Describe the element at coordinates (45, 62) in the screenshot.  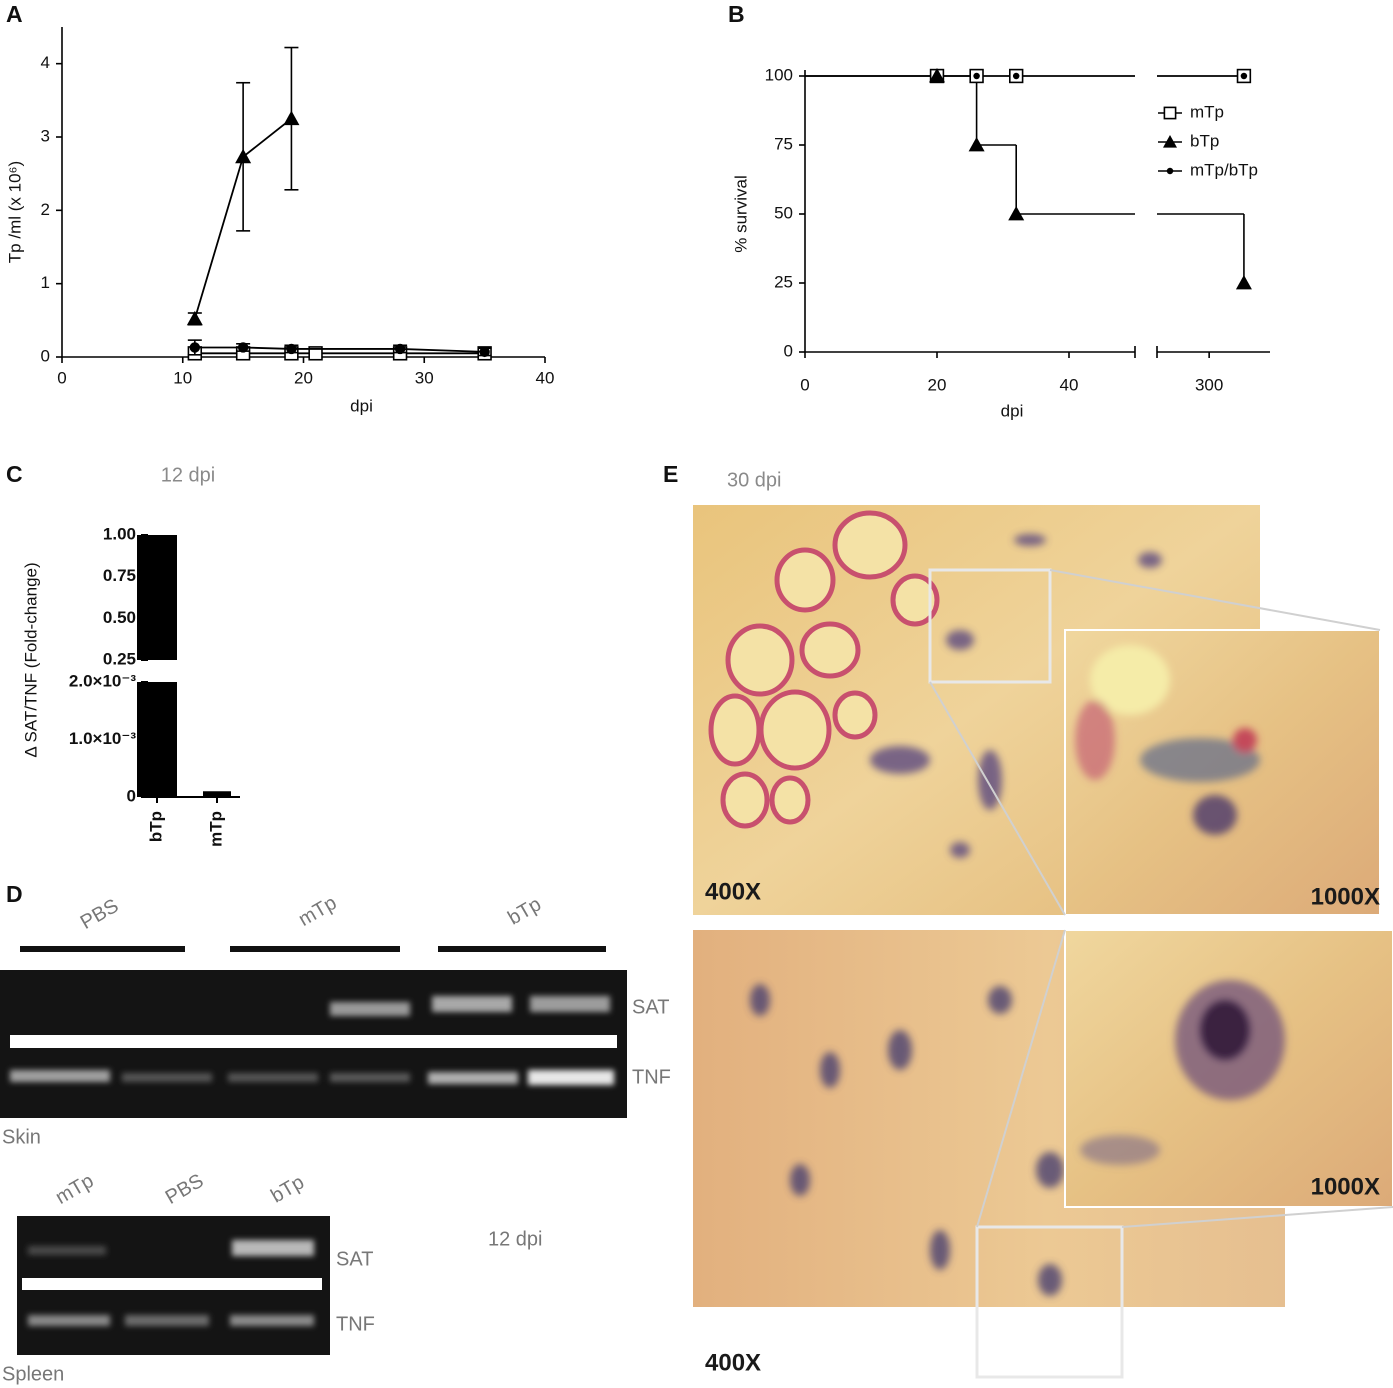
I see `y-tick-label: 4` at that location.